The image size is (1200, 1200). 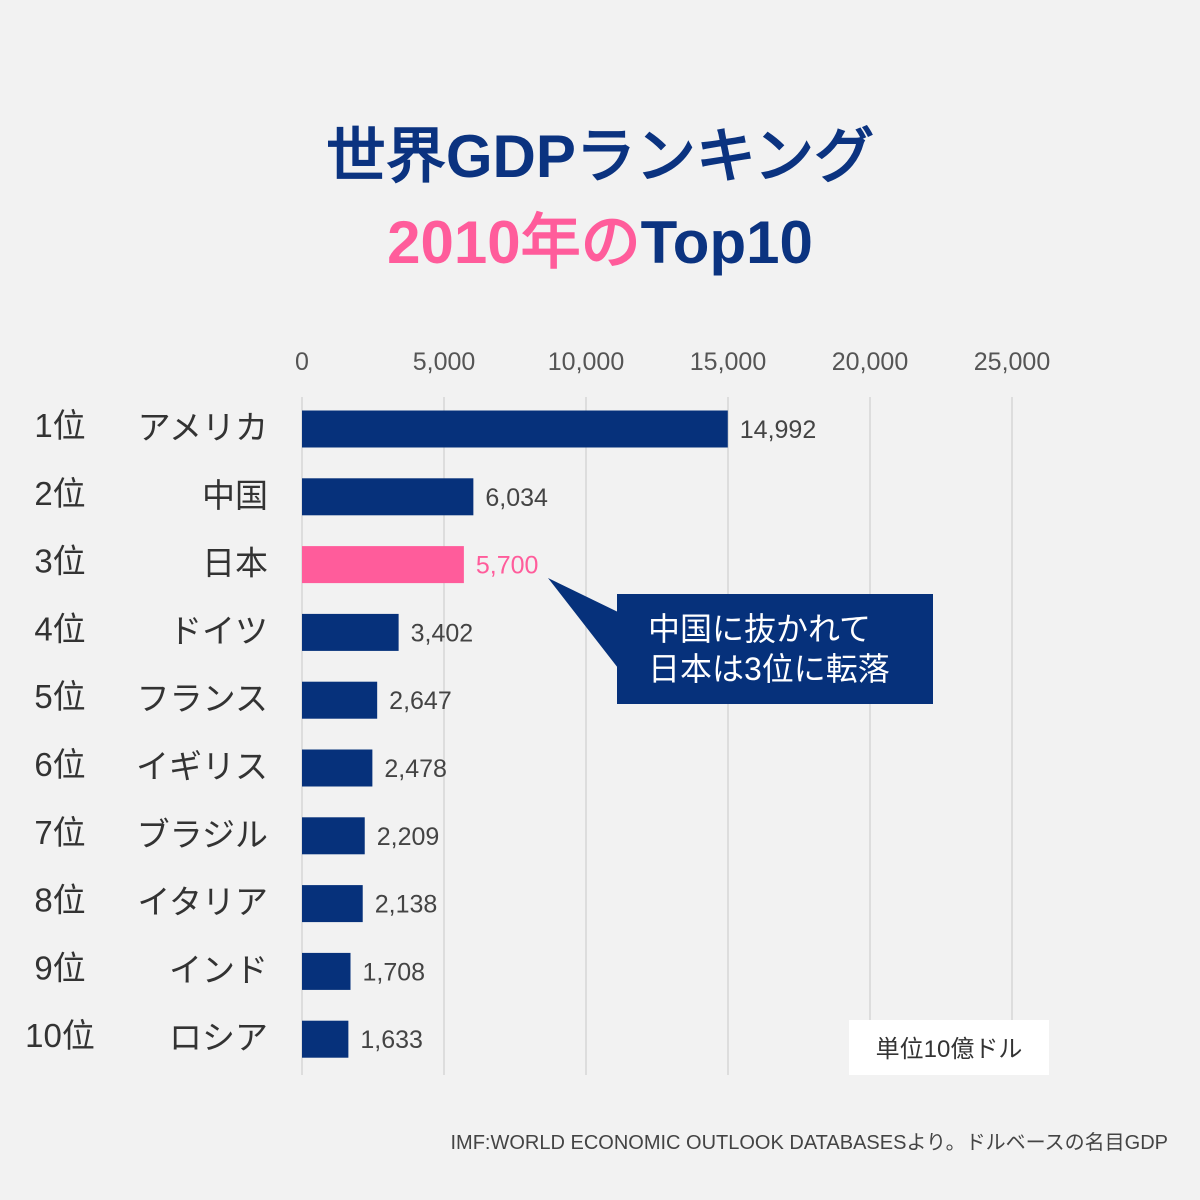 I want to click on rank-label: 9位, so click(x=59, y=967).